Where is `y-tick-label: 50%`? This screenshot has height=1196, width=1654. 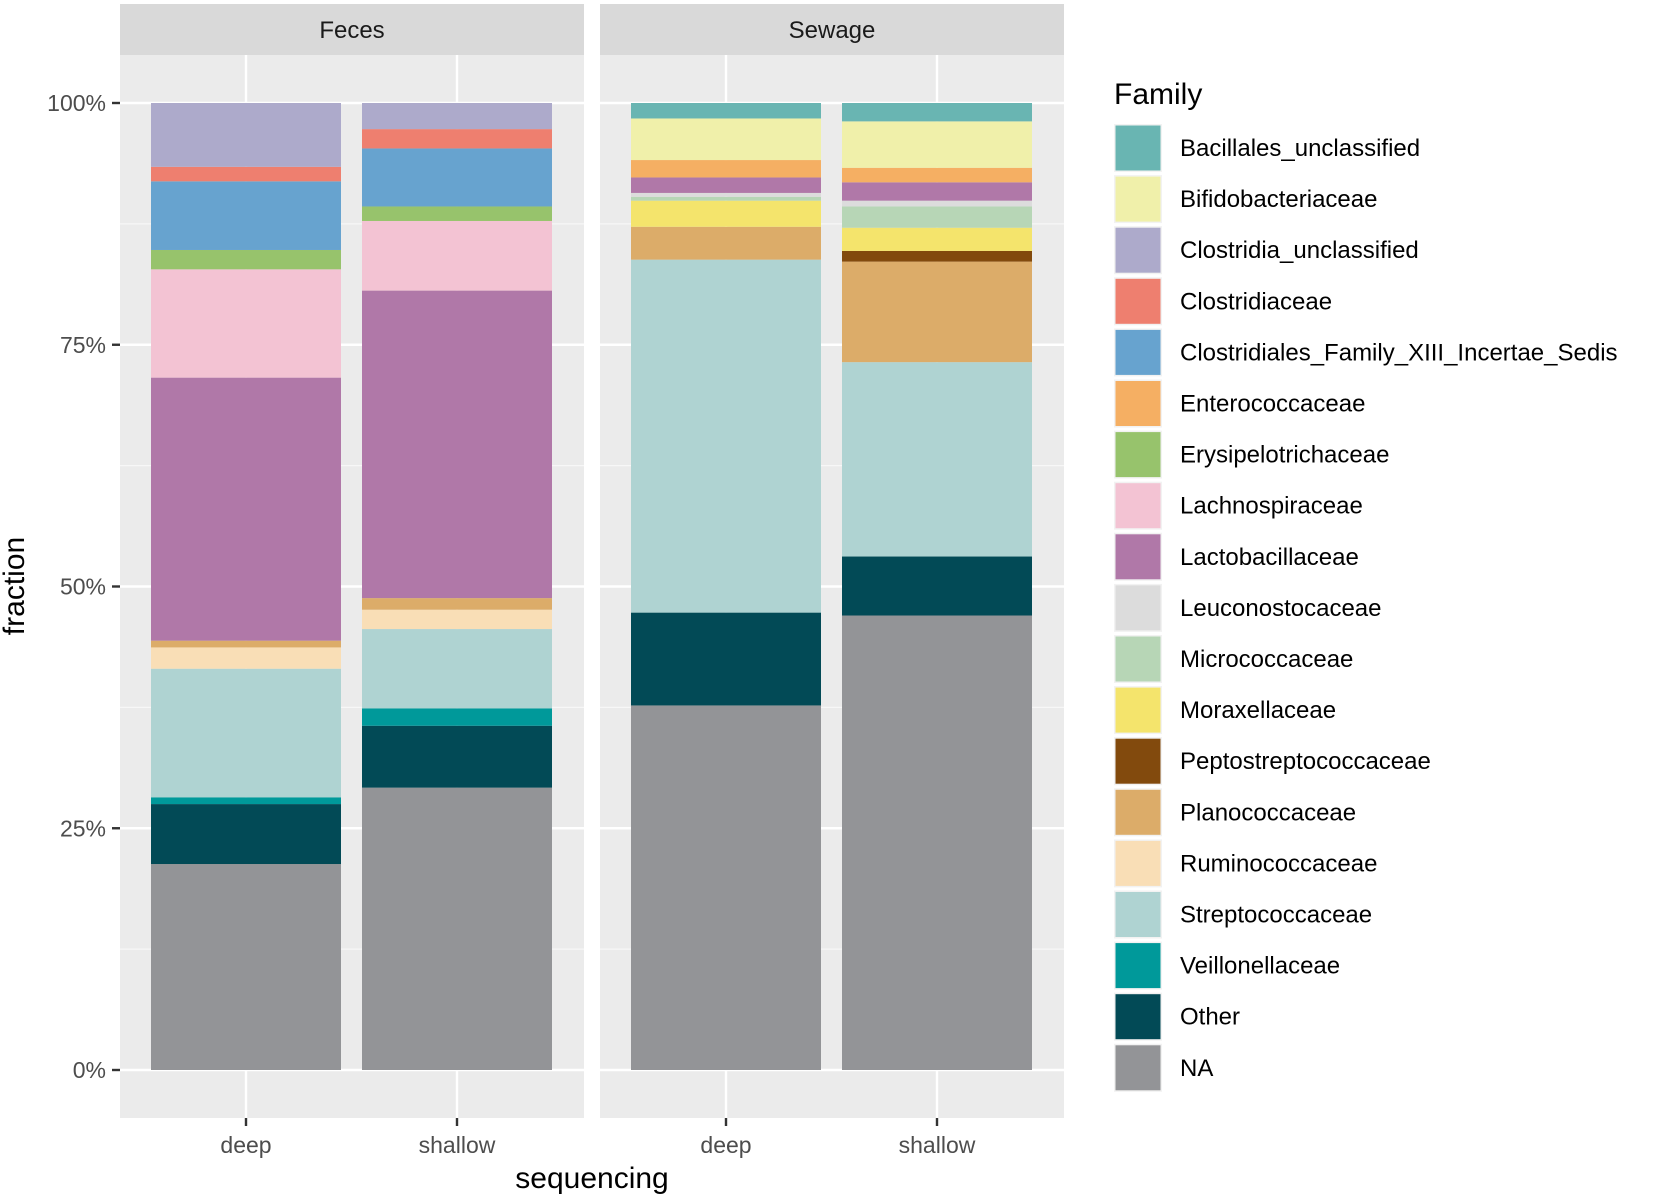 y-tick-label: 50% is located at coordinates (83, 587).